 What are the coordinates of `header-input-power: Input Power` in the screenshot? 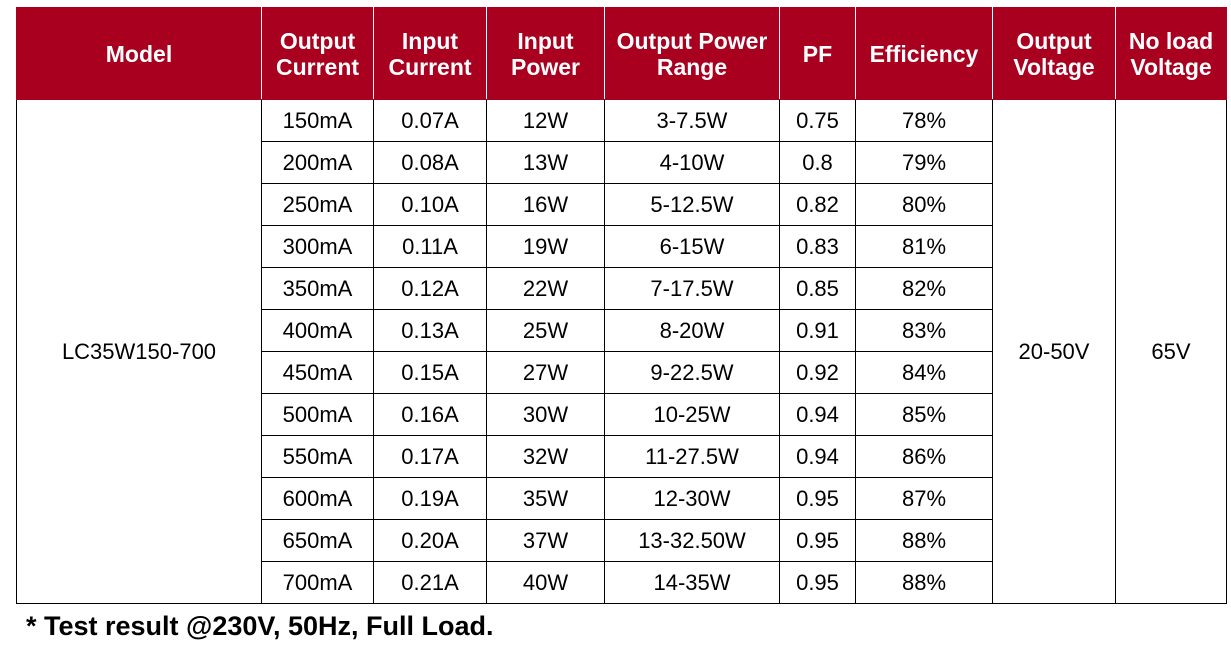 It's located at (545, 53).